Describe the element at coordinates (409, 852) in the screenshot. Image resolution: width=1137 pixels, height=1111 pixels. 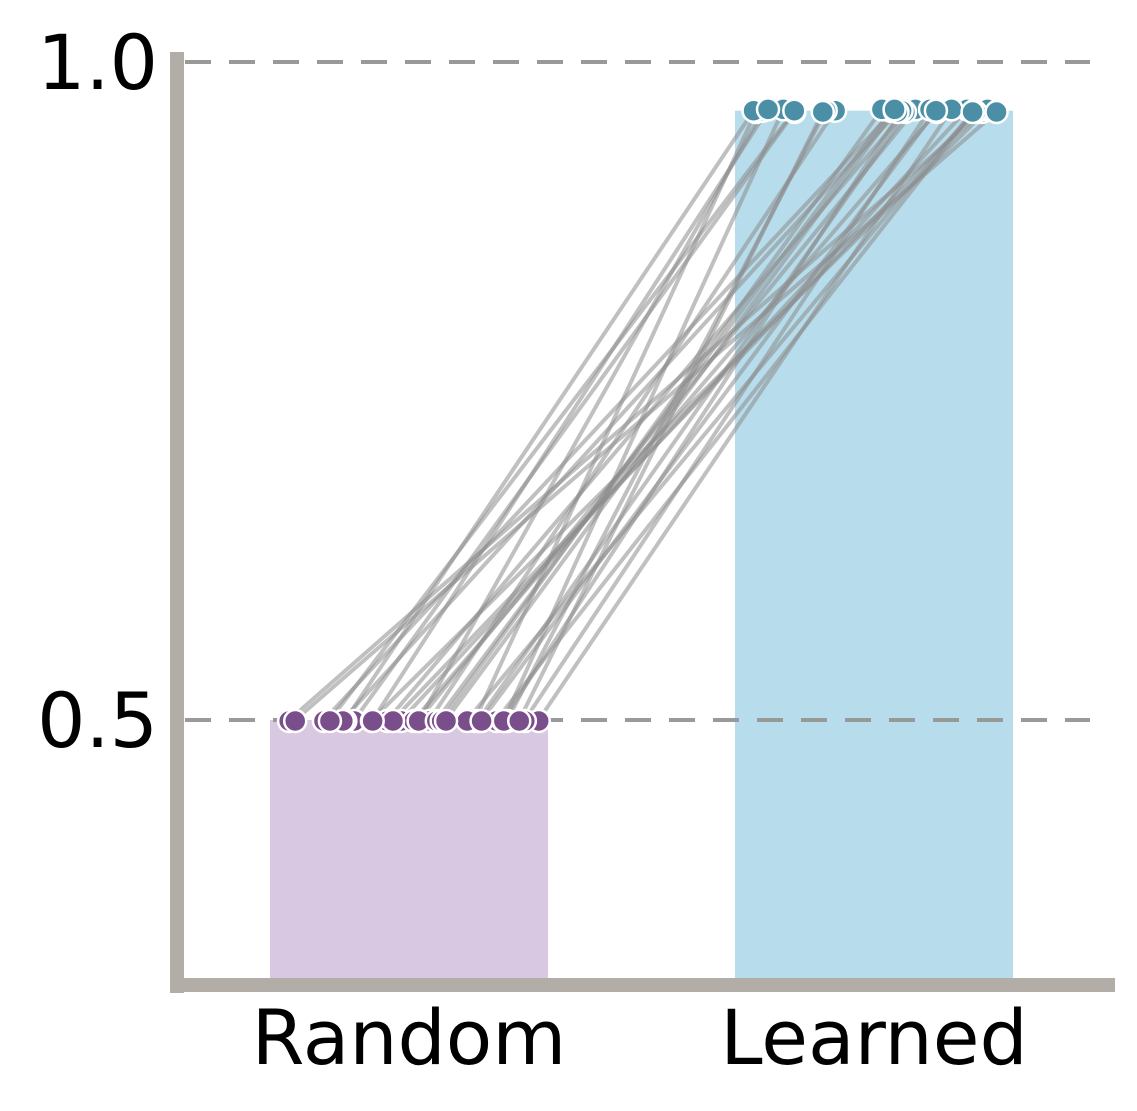
I see `bar-random` at that location.